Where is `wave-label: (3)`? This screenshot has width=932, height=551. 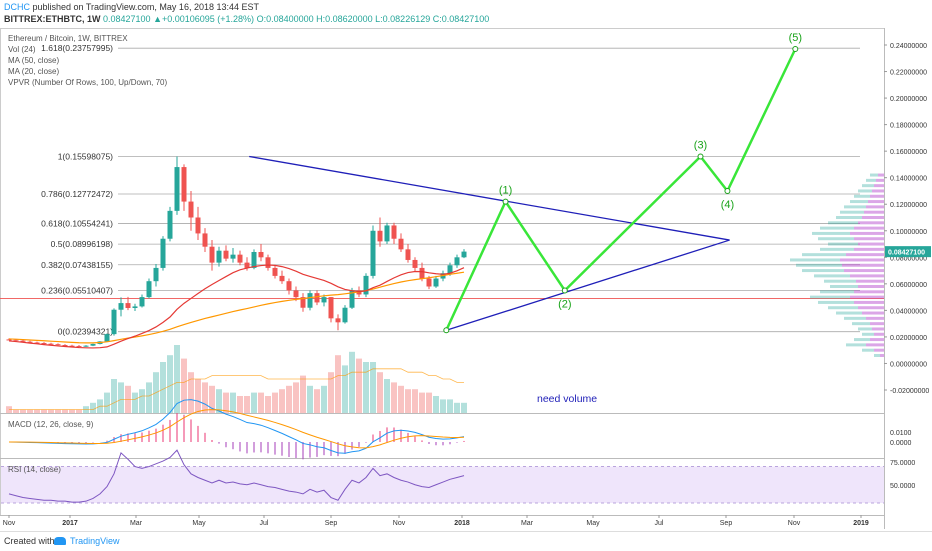 wave-label: (3) is located at coordinates (700, 145).